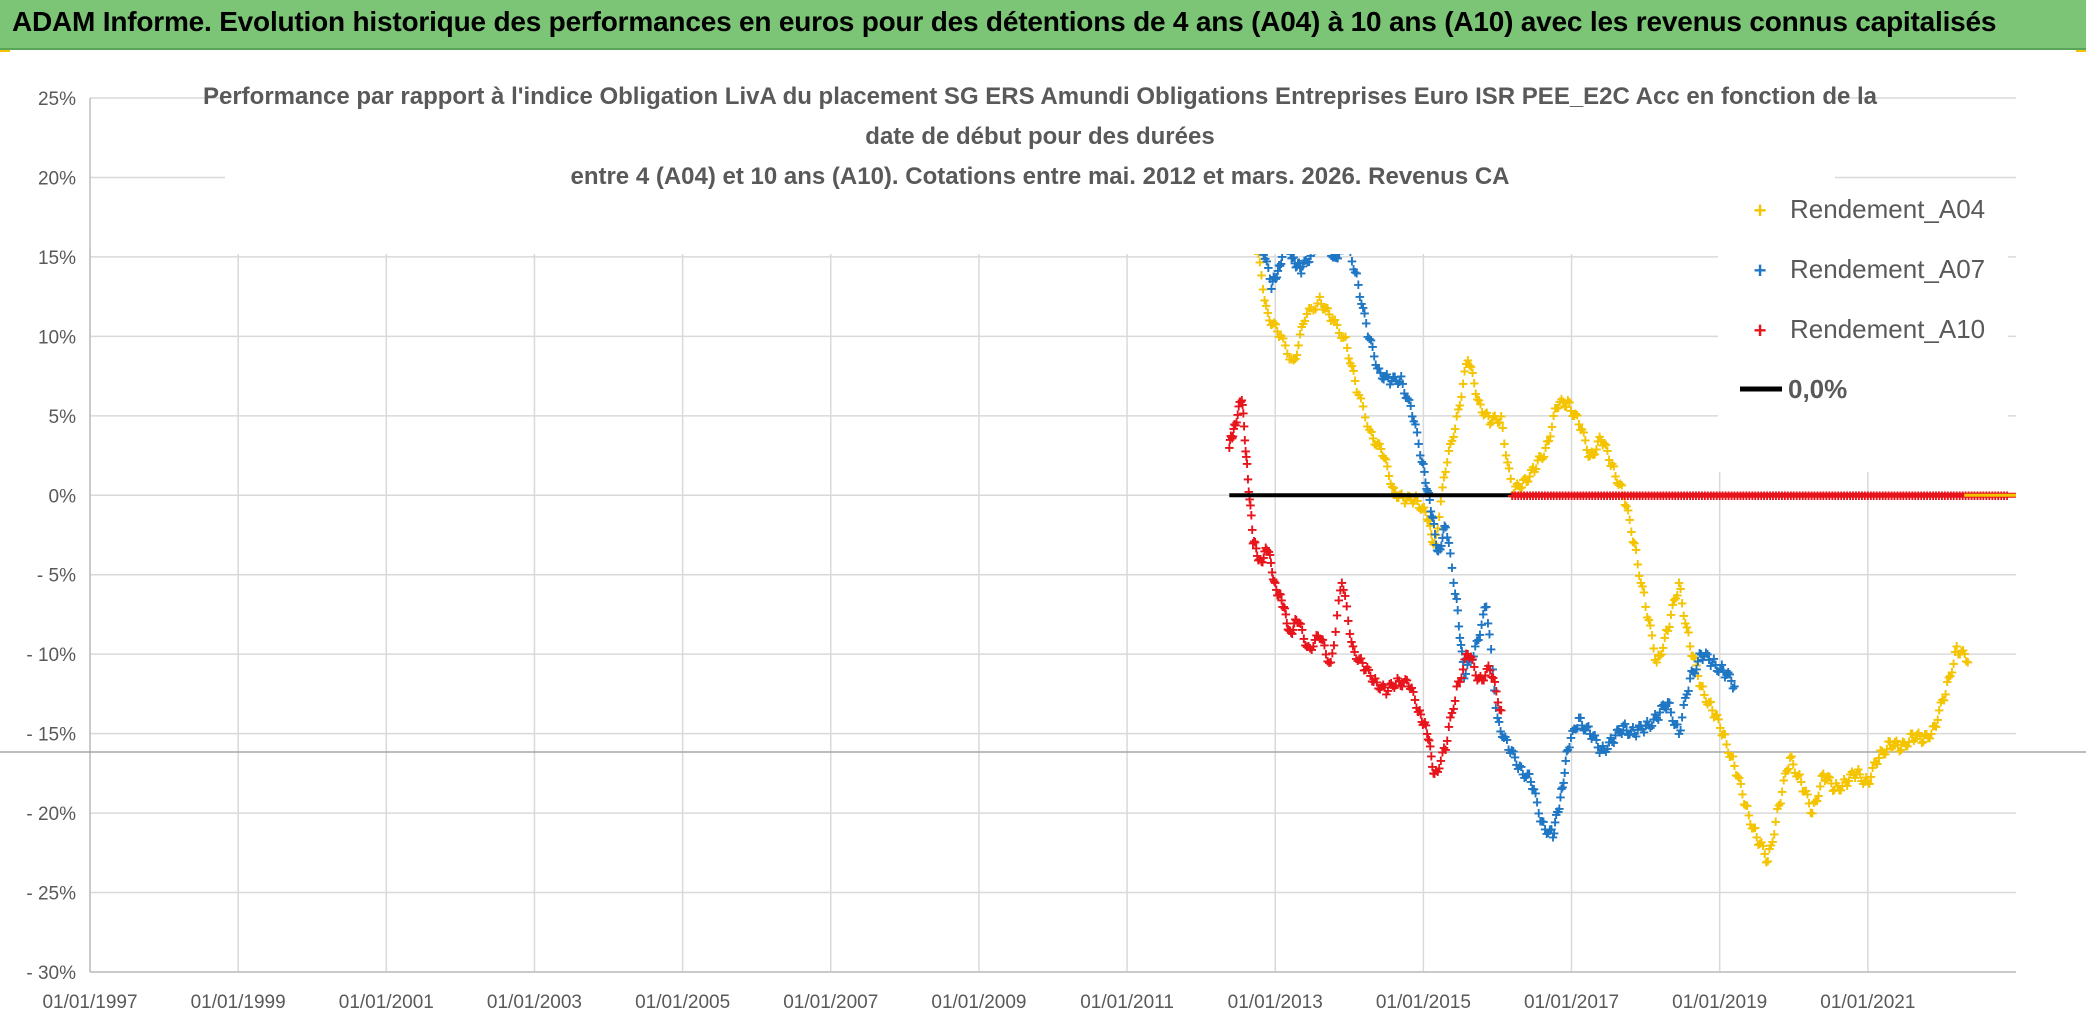 The image size is (2086, 1031). Describe the element at coordinates (534, 1002) in the screenshot. I see `x-tick-label: 01/01/2003` at that location.